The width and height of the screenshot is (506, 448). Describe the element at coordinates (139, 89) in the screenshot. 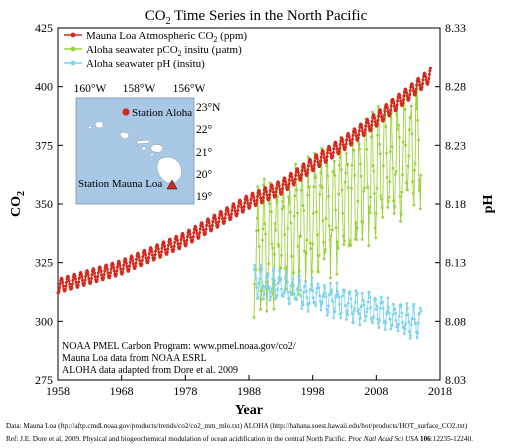

I see `map-lon-label-158: 158°W` at that location.